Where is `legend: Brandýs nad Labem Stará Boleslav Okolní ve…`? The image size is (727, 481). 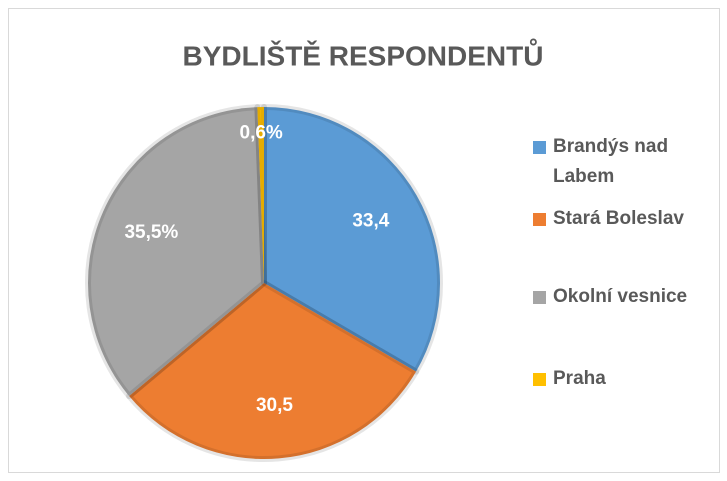
legend: Brandýs nad Labem Stará Boleslav Okolní ve… is located at coordinates (620, 263).